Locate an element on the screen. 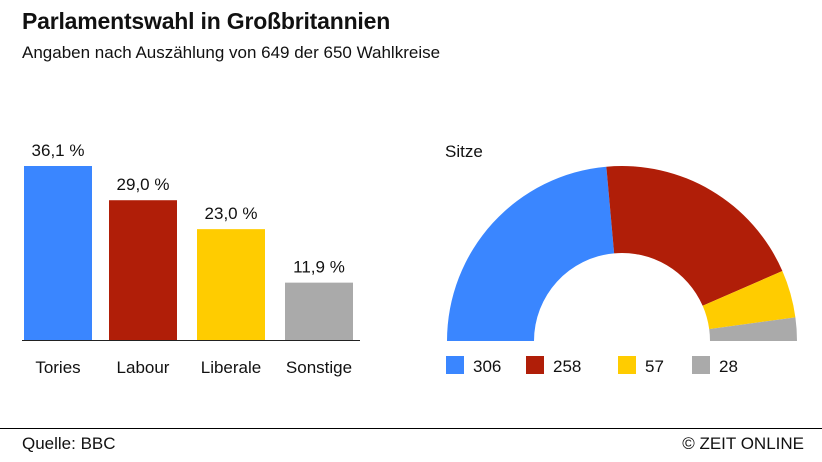 This screenshot has width=822, height=462. bar-tories is located at coordinates (58, 253).